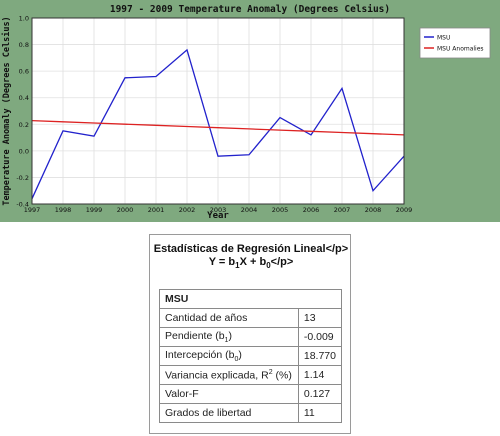 The width and height of the screenshot is (500, 436). I want to click on x-tick-label: 2008, so click(373, 210).